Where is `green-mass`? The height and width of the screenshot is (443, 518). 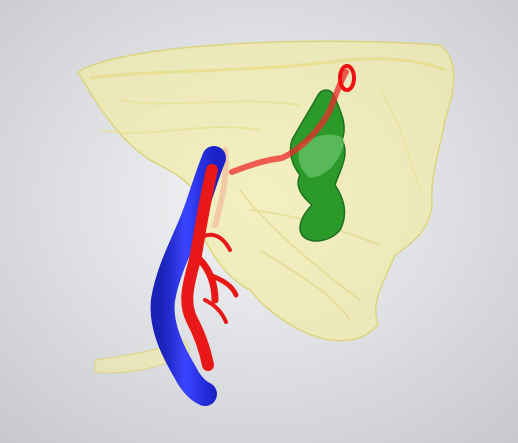 green-mass is located at coordinates (317, 165).